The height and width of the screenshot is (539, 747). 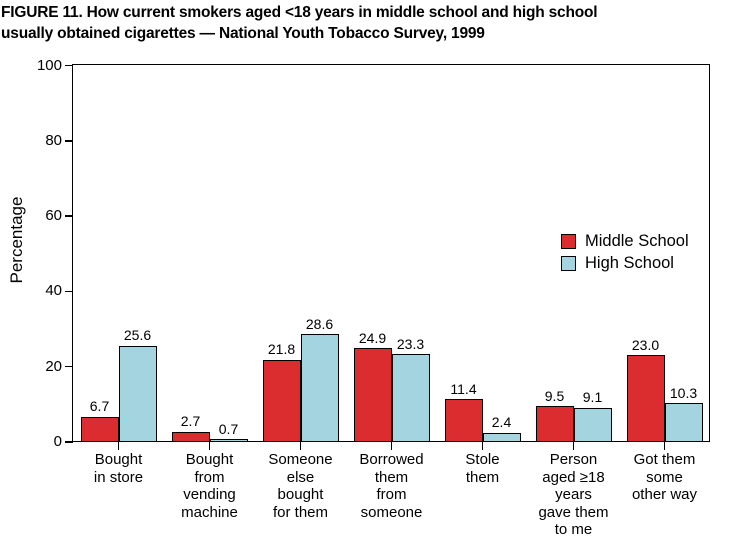 I want to click on bar-value-label: 9.5, so click(x=554, y=395).